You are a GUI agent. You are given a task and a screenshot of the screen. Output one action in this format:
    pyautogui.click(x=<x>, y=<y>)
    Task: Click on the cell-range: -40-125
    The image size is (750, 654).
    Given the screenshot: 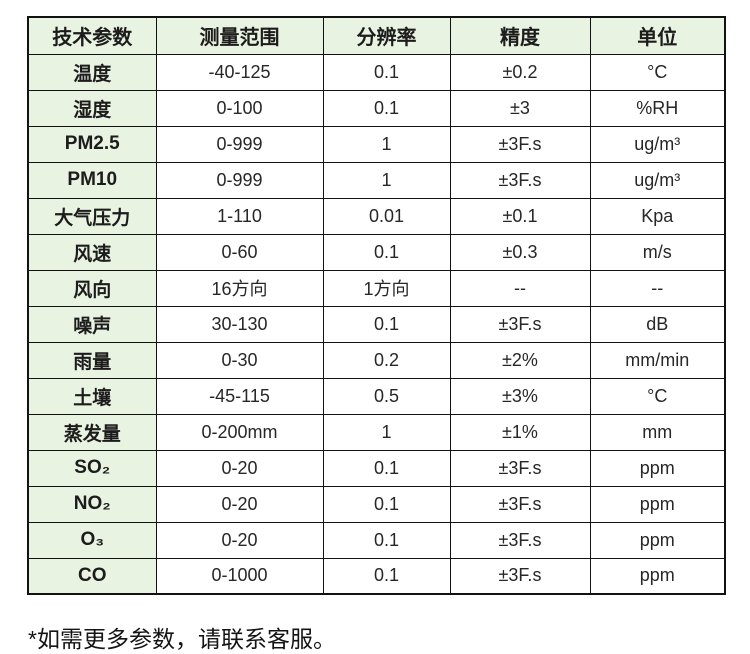 What is the action you would take?
    pyautogui.click(x=239, y=72)
    